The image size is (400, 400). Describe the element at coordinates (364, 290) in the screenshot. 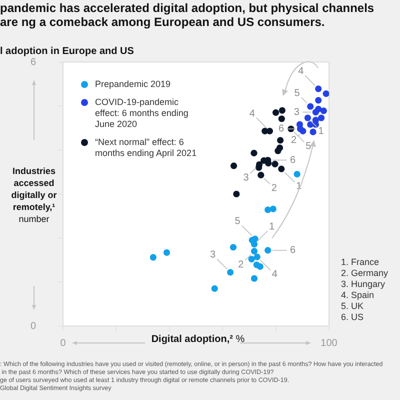

I see `text: 1. France 2. Germany 3. Hungary 4. Spain 5. UK 6. US` at that location.